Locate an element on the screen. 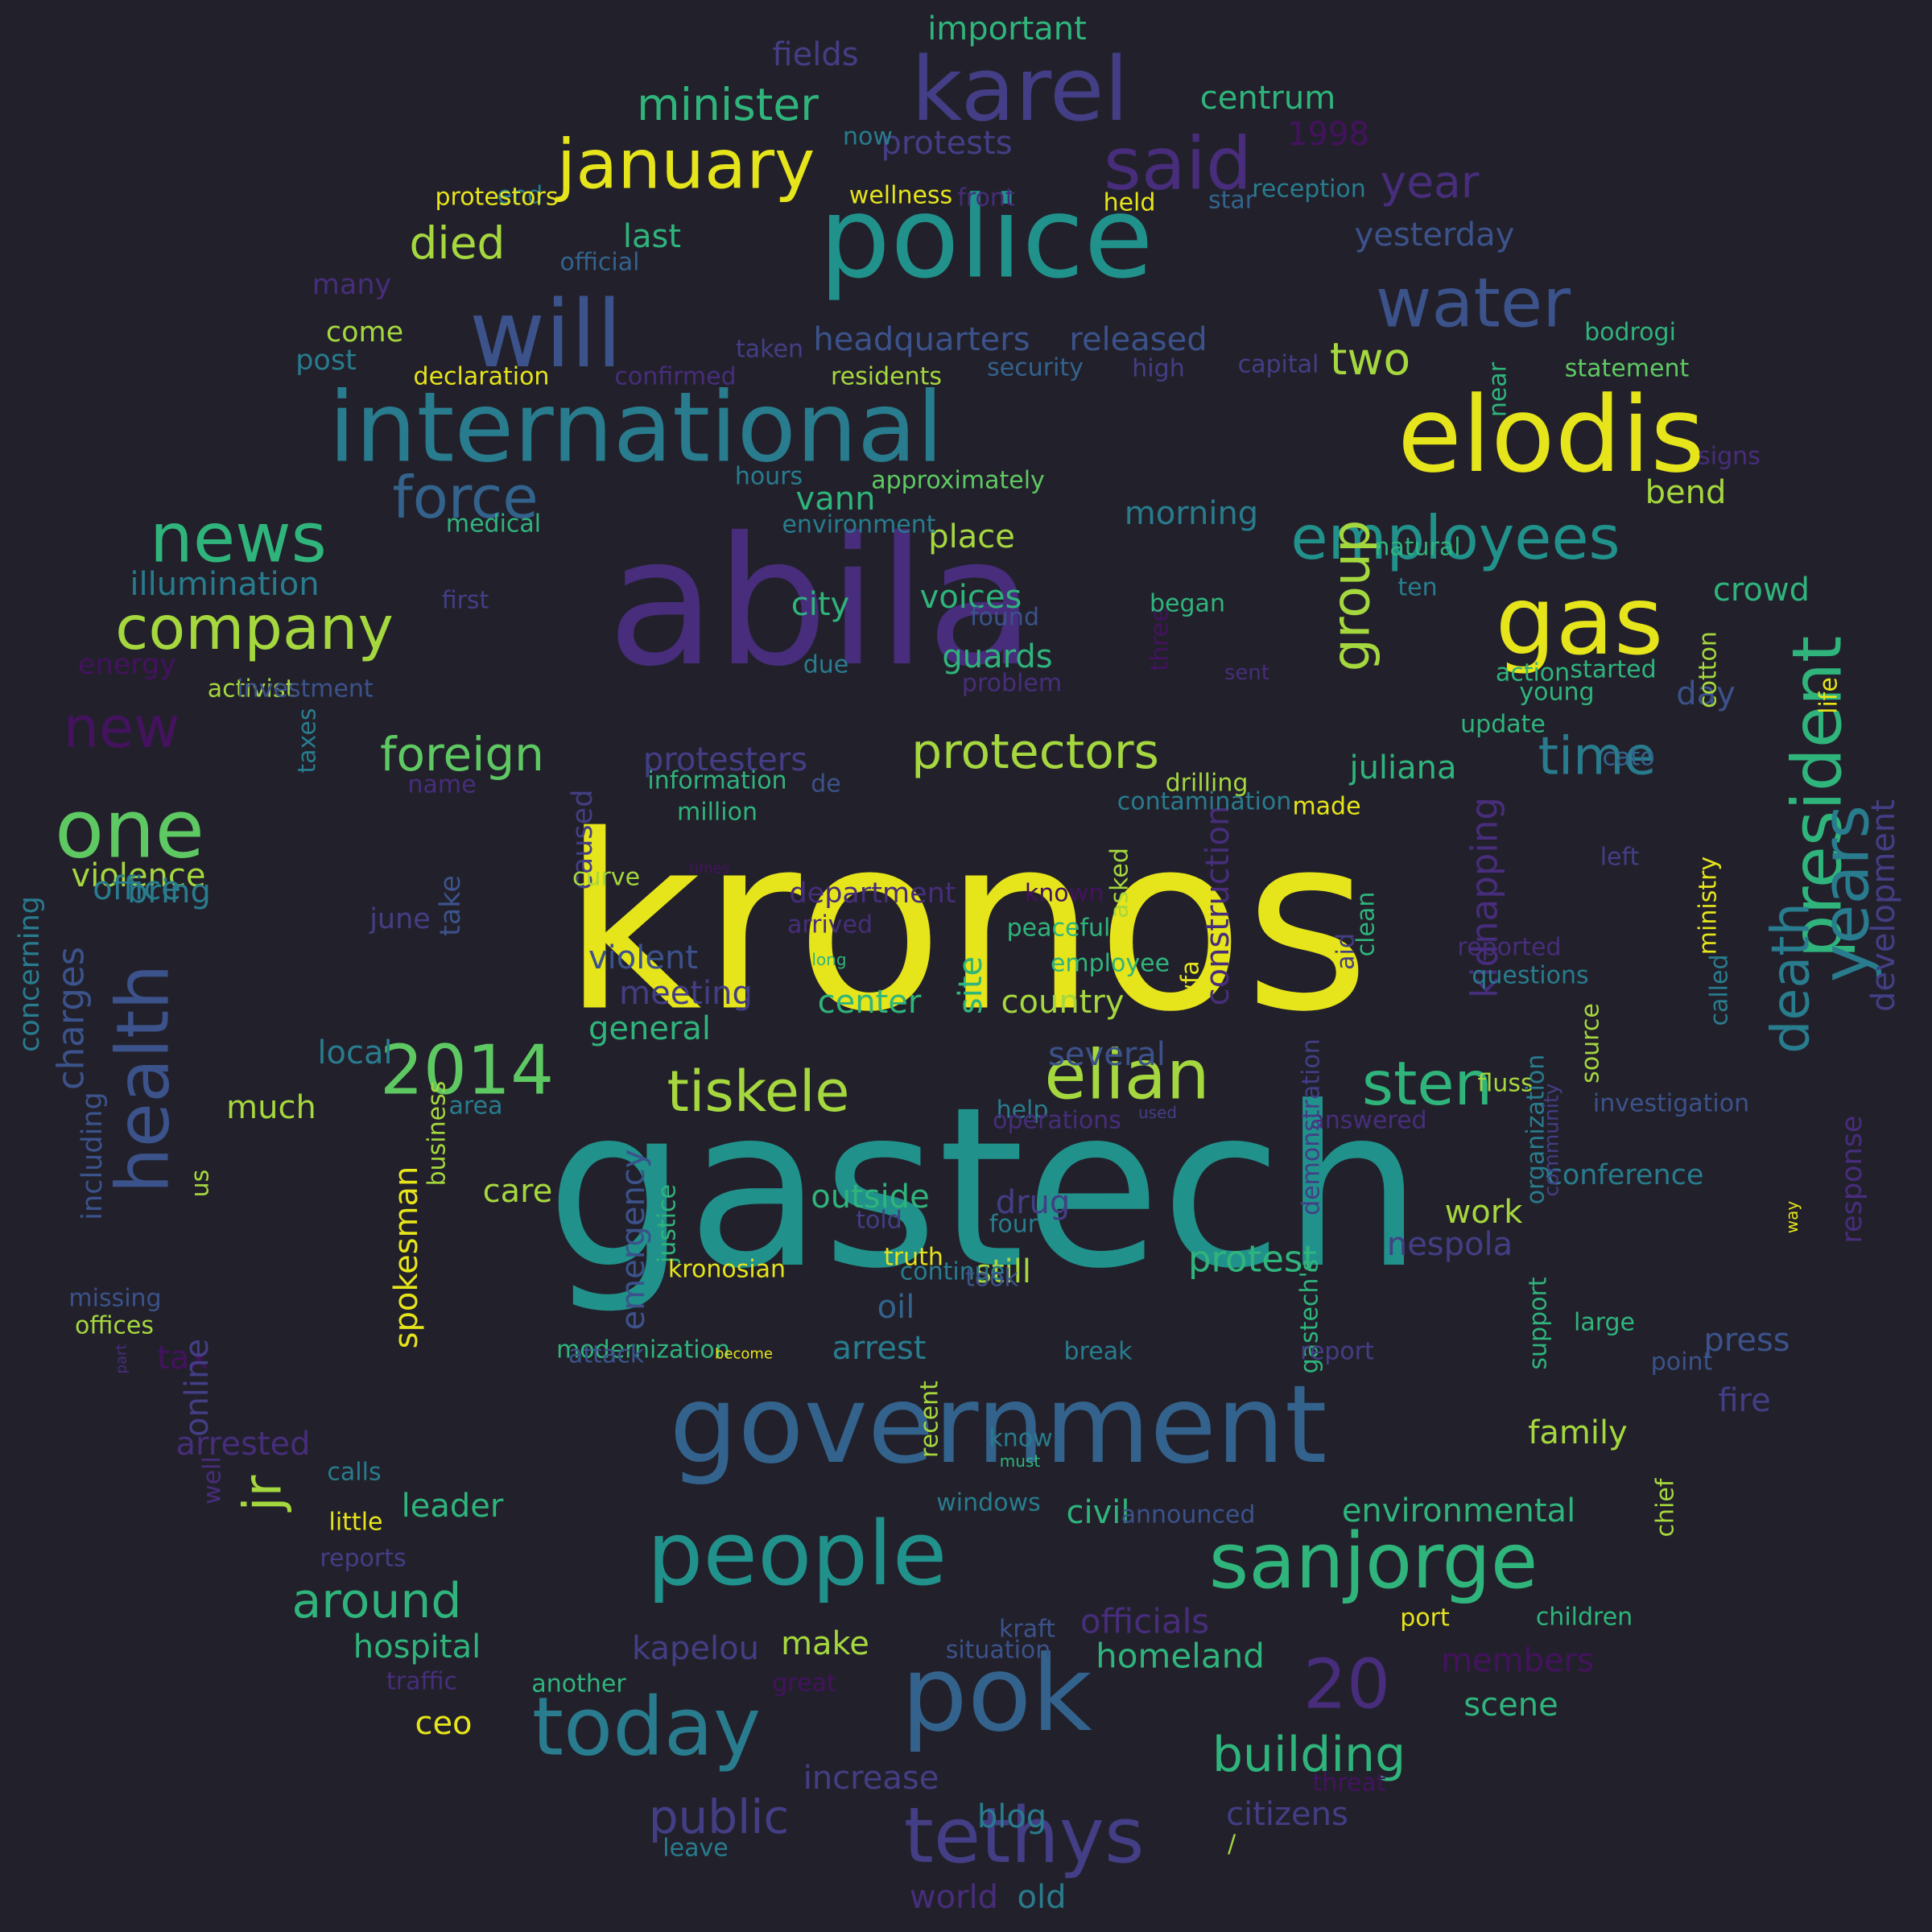 The image size is (1932, 1932). cloud-word: concerning is located at coordinates (30, 974).